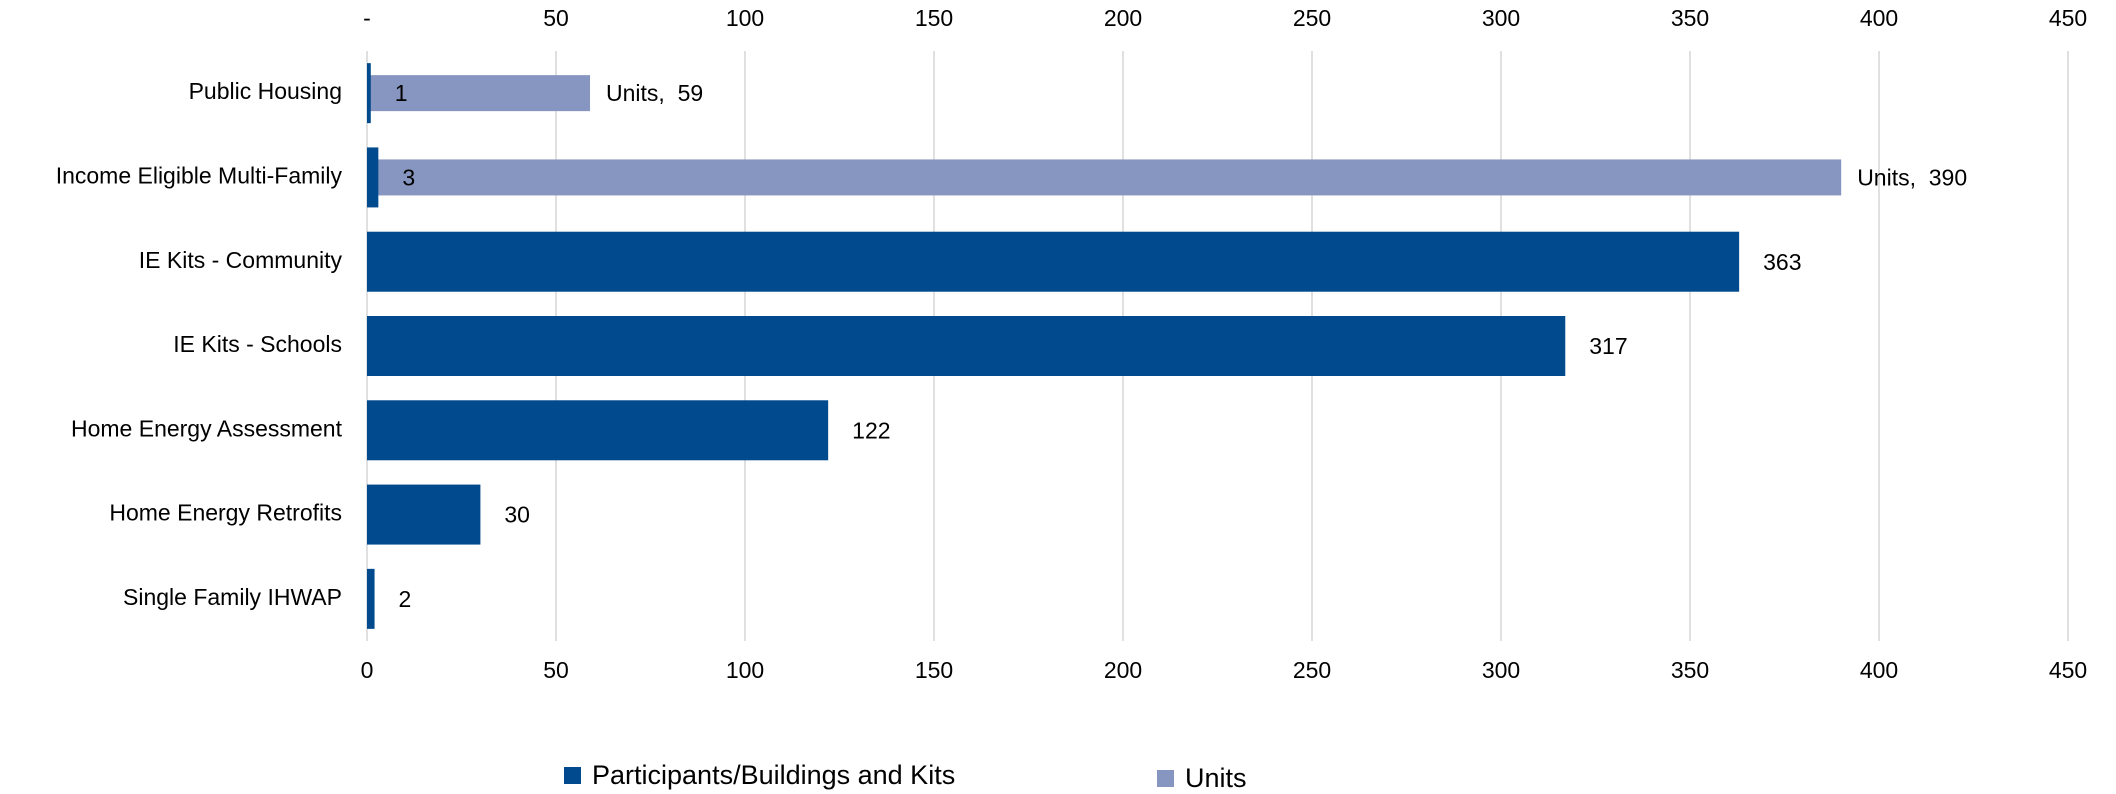 This screenshot has height=794, width=2116. Describe the element at coordinates (745, 670) in the screenshot. I see `x-tick-label: 100` at that location.